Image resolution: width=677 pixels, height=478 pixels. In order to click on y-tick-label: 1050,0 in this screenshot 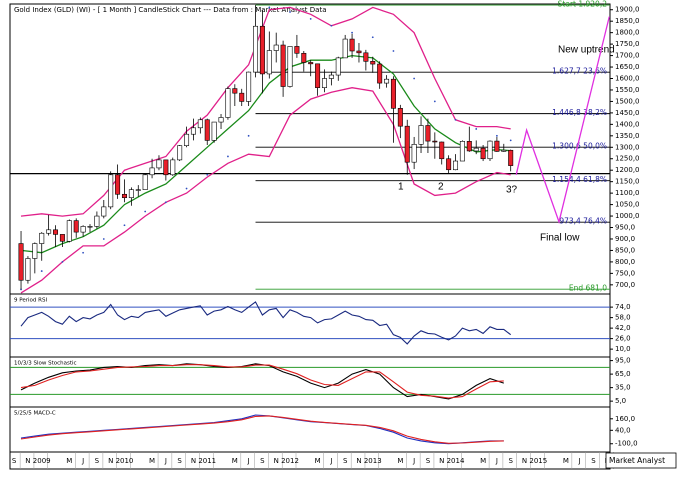, I will do `click(627, 205)`.